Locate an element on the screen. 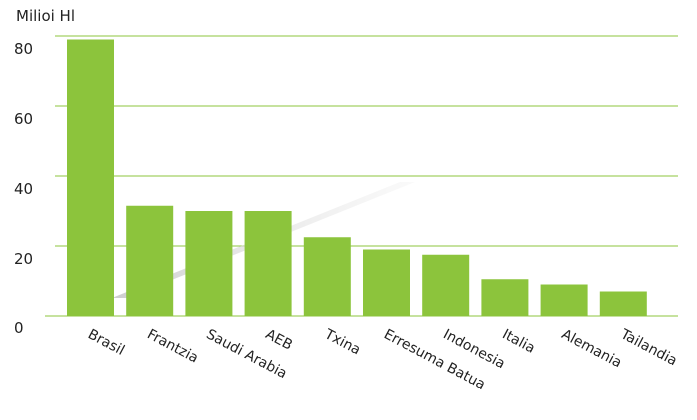  y-tick-label: 0 is located at coordinates (19, 328).